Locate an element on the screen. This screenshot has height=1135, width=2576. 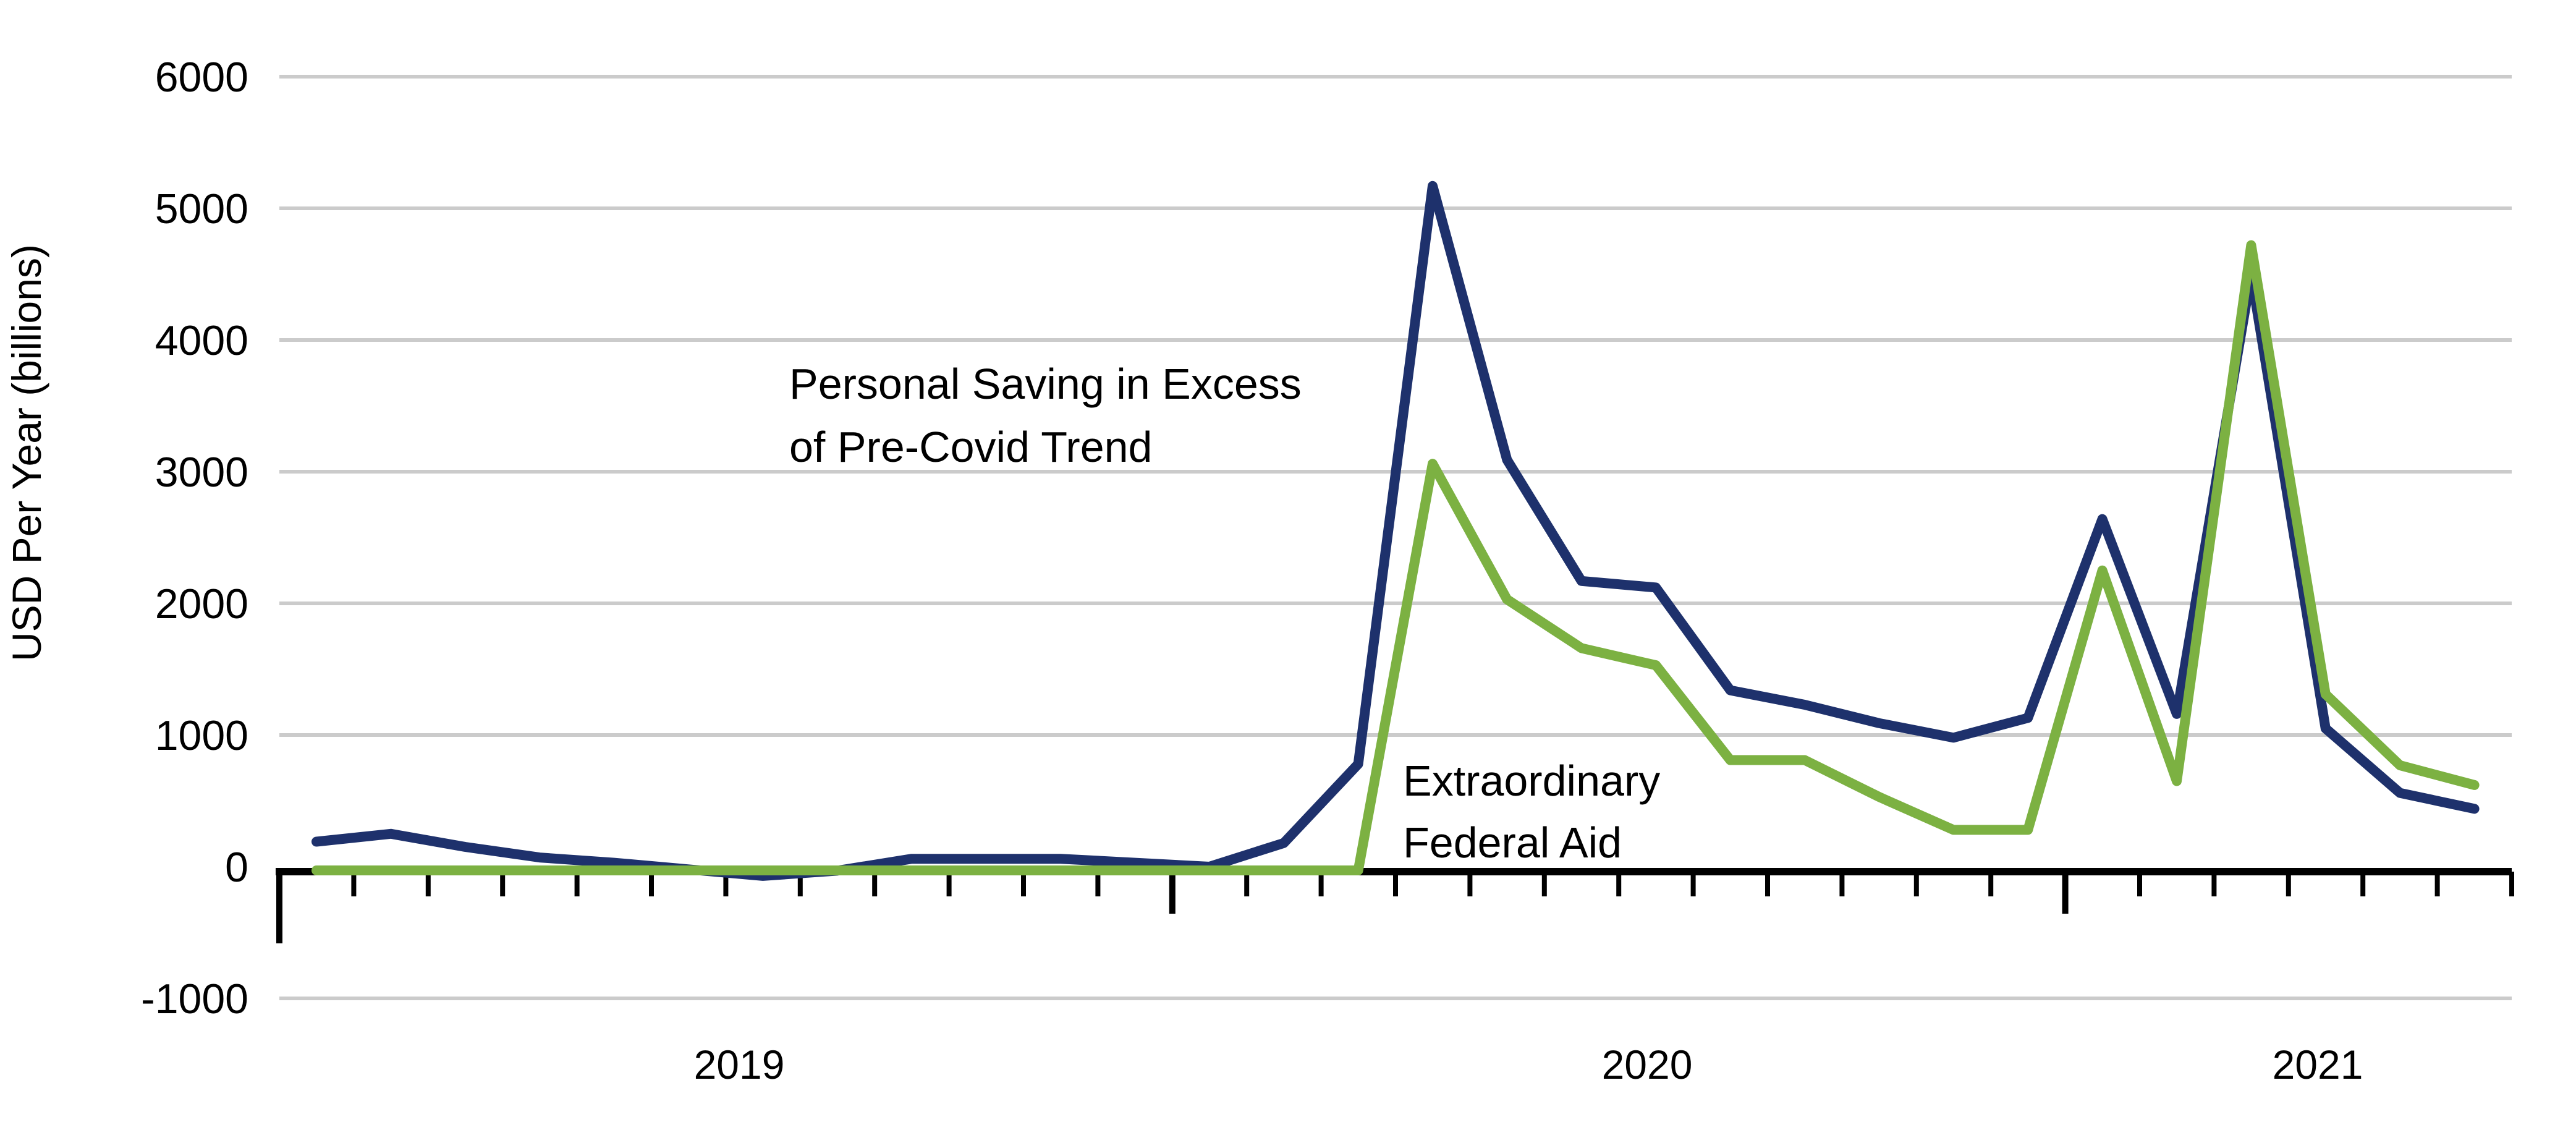
annotation-aid-line2: Federal Aid is located at coordinates (1512, 842).